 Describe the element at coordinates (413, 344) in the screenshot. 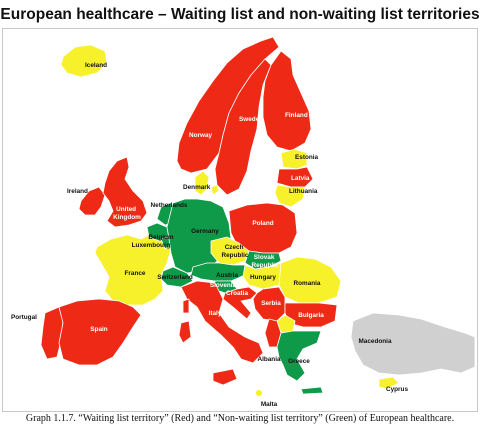

I see `region-turkey` at that location.